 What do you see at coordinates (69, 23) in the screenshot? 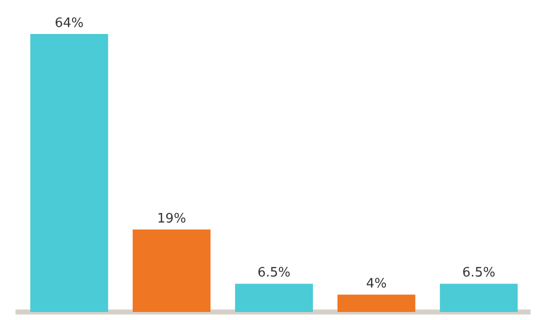
I see `data-label: 64%` at bounding box center [69, 23].